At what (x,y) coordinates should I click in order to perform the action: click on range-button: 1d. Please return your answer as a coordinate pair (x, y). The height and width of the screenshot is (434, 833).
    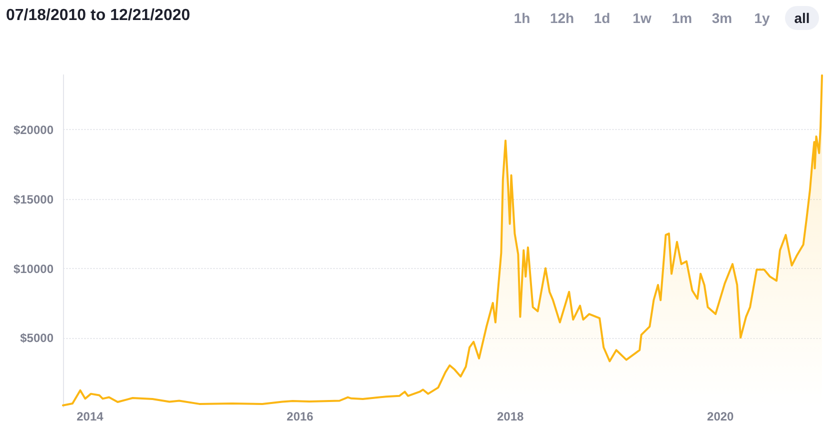
    Looking at the image, I should click on (602, 18).